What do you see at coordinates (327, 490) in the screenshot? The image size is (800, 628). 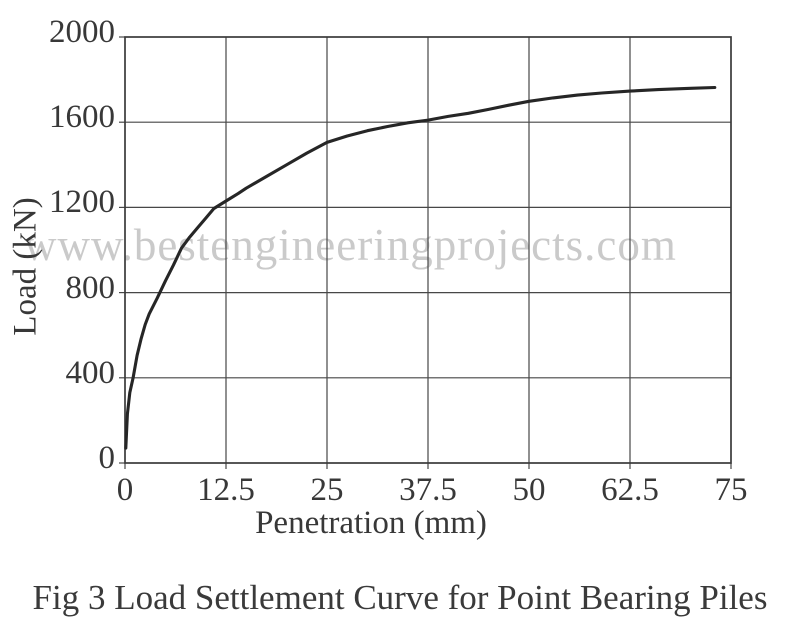 I see `x-tick-label: 25` at bounding box center [327, 490].